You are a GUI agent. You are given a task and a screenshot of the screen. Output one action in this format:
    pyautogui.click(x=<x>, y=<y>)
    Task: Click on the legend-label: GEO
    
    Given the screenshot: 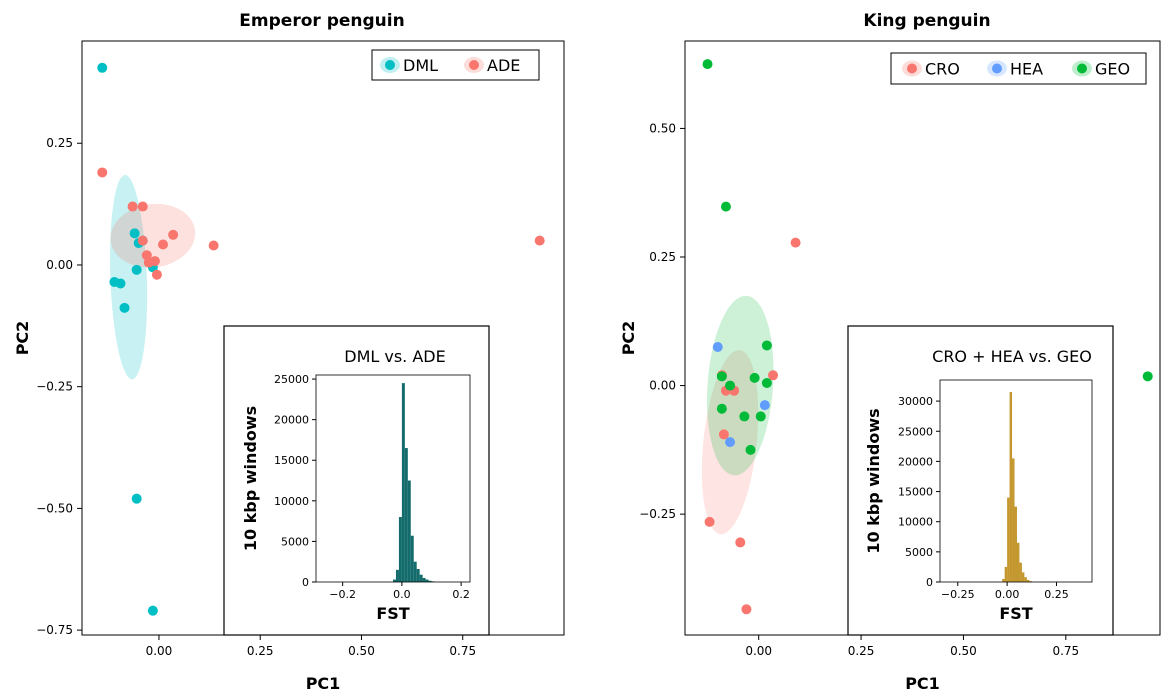 What is the action you would take?
    pyautogui.click(x=1112, y=69)
    